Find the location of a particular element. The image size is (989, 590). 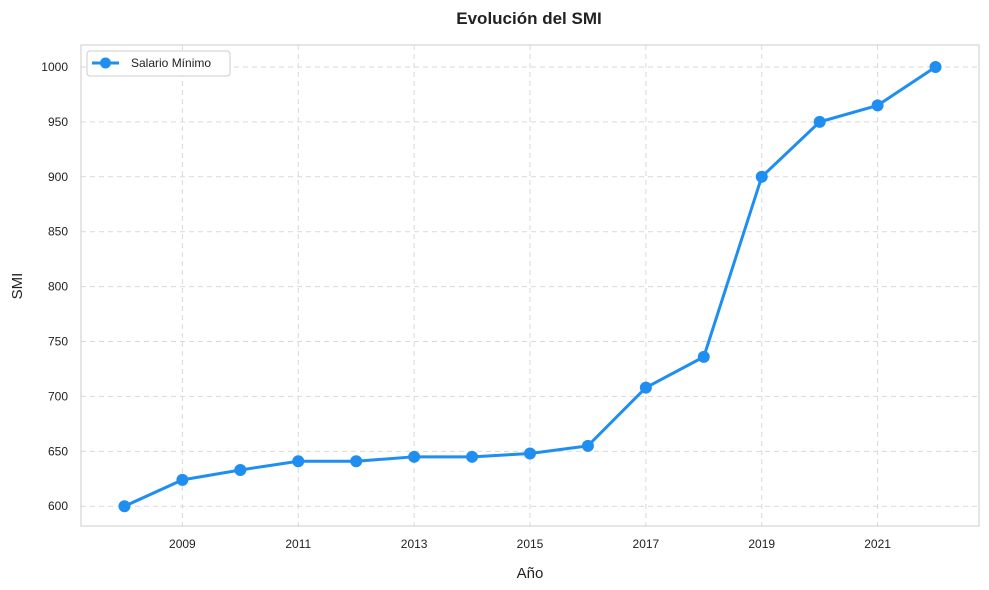

chart-title: Evolución del SMI is located at coordinates (528, 18).